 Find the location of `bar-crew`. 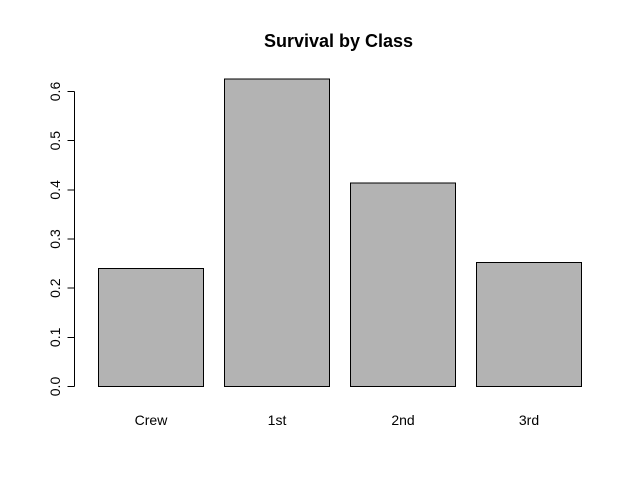

bar-crew is located at coordinates (151, 327).